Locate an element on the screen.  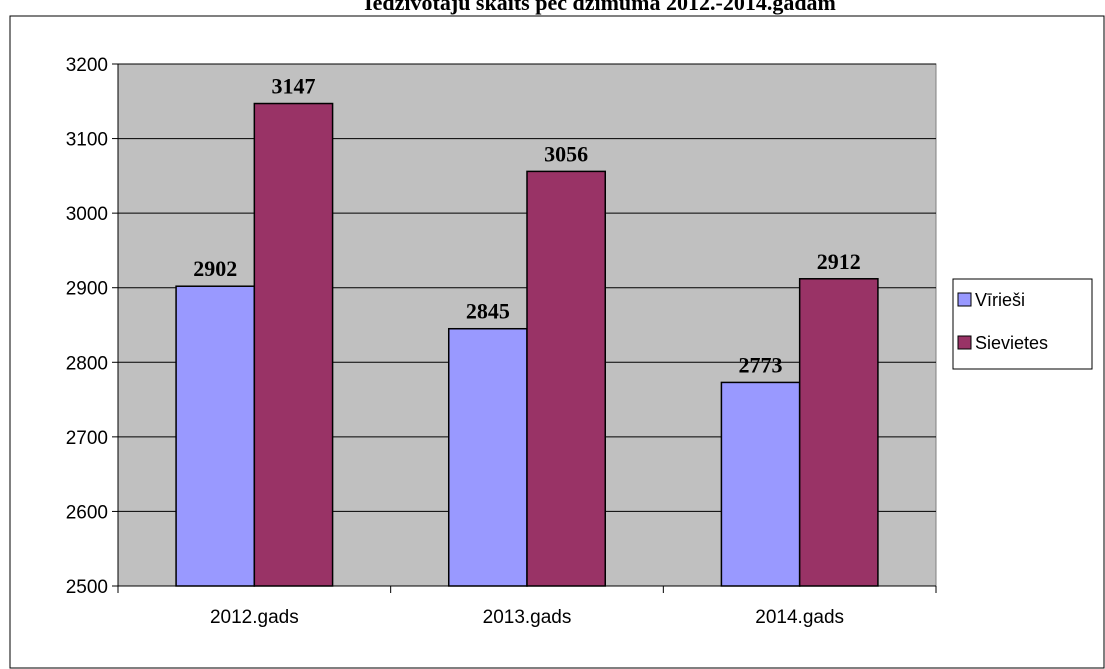
x-tick-label: 2013.gads is located at coordinates (527, 617).